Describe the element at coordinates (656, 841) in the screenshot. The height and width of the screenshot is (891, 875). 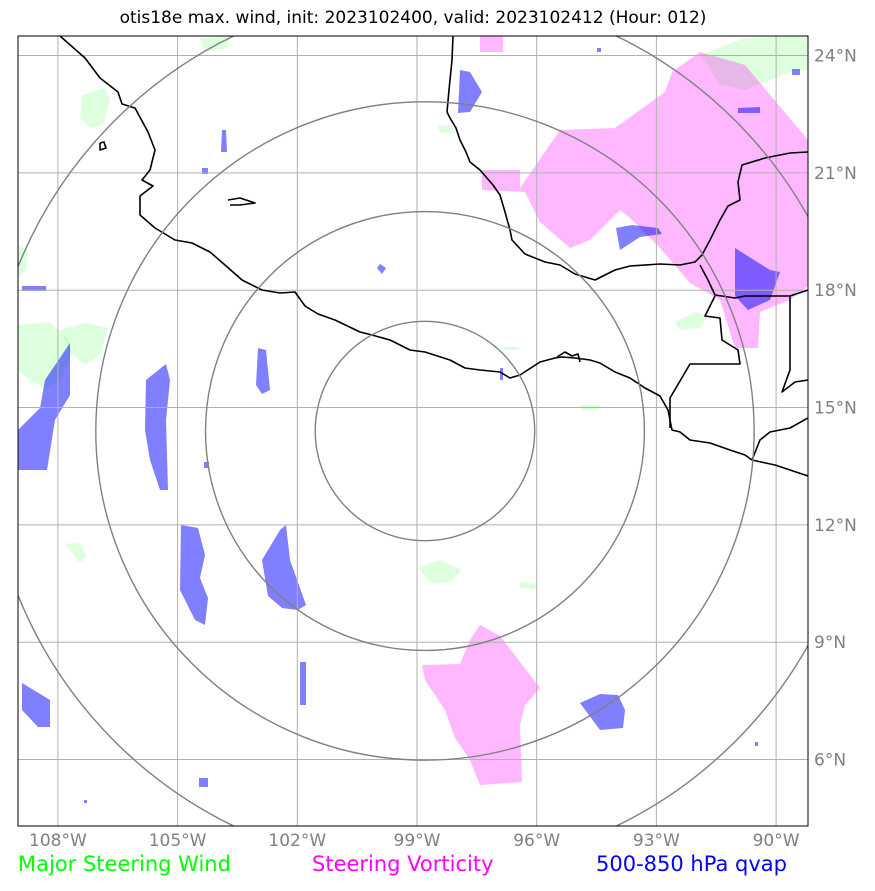
I see `lon-tick-label: 93°W` at that location.